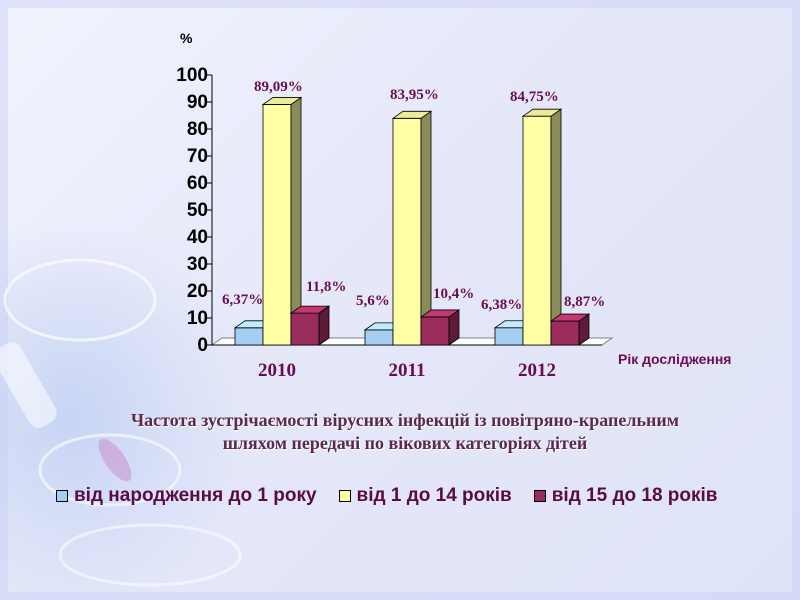  I want to click on y-tick-label: 40, so click(197, 237).